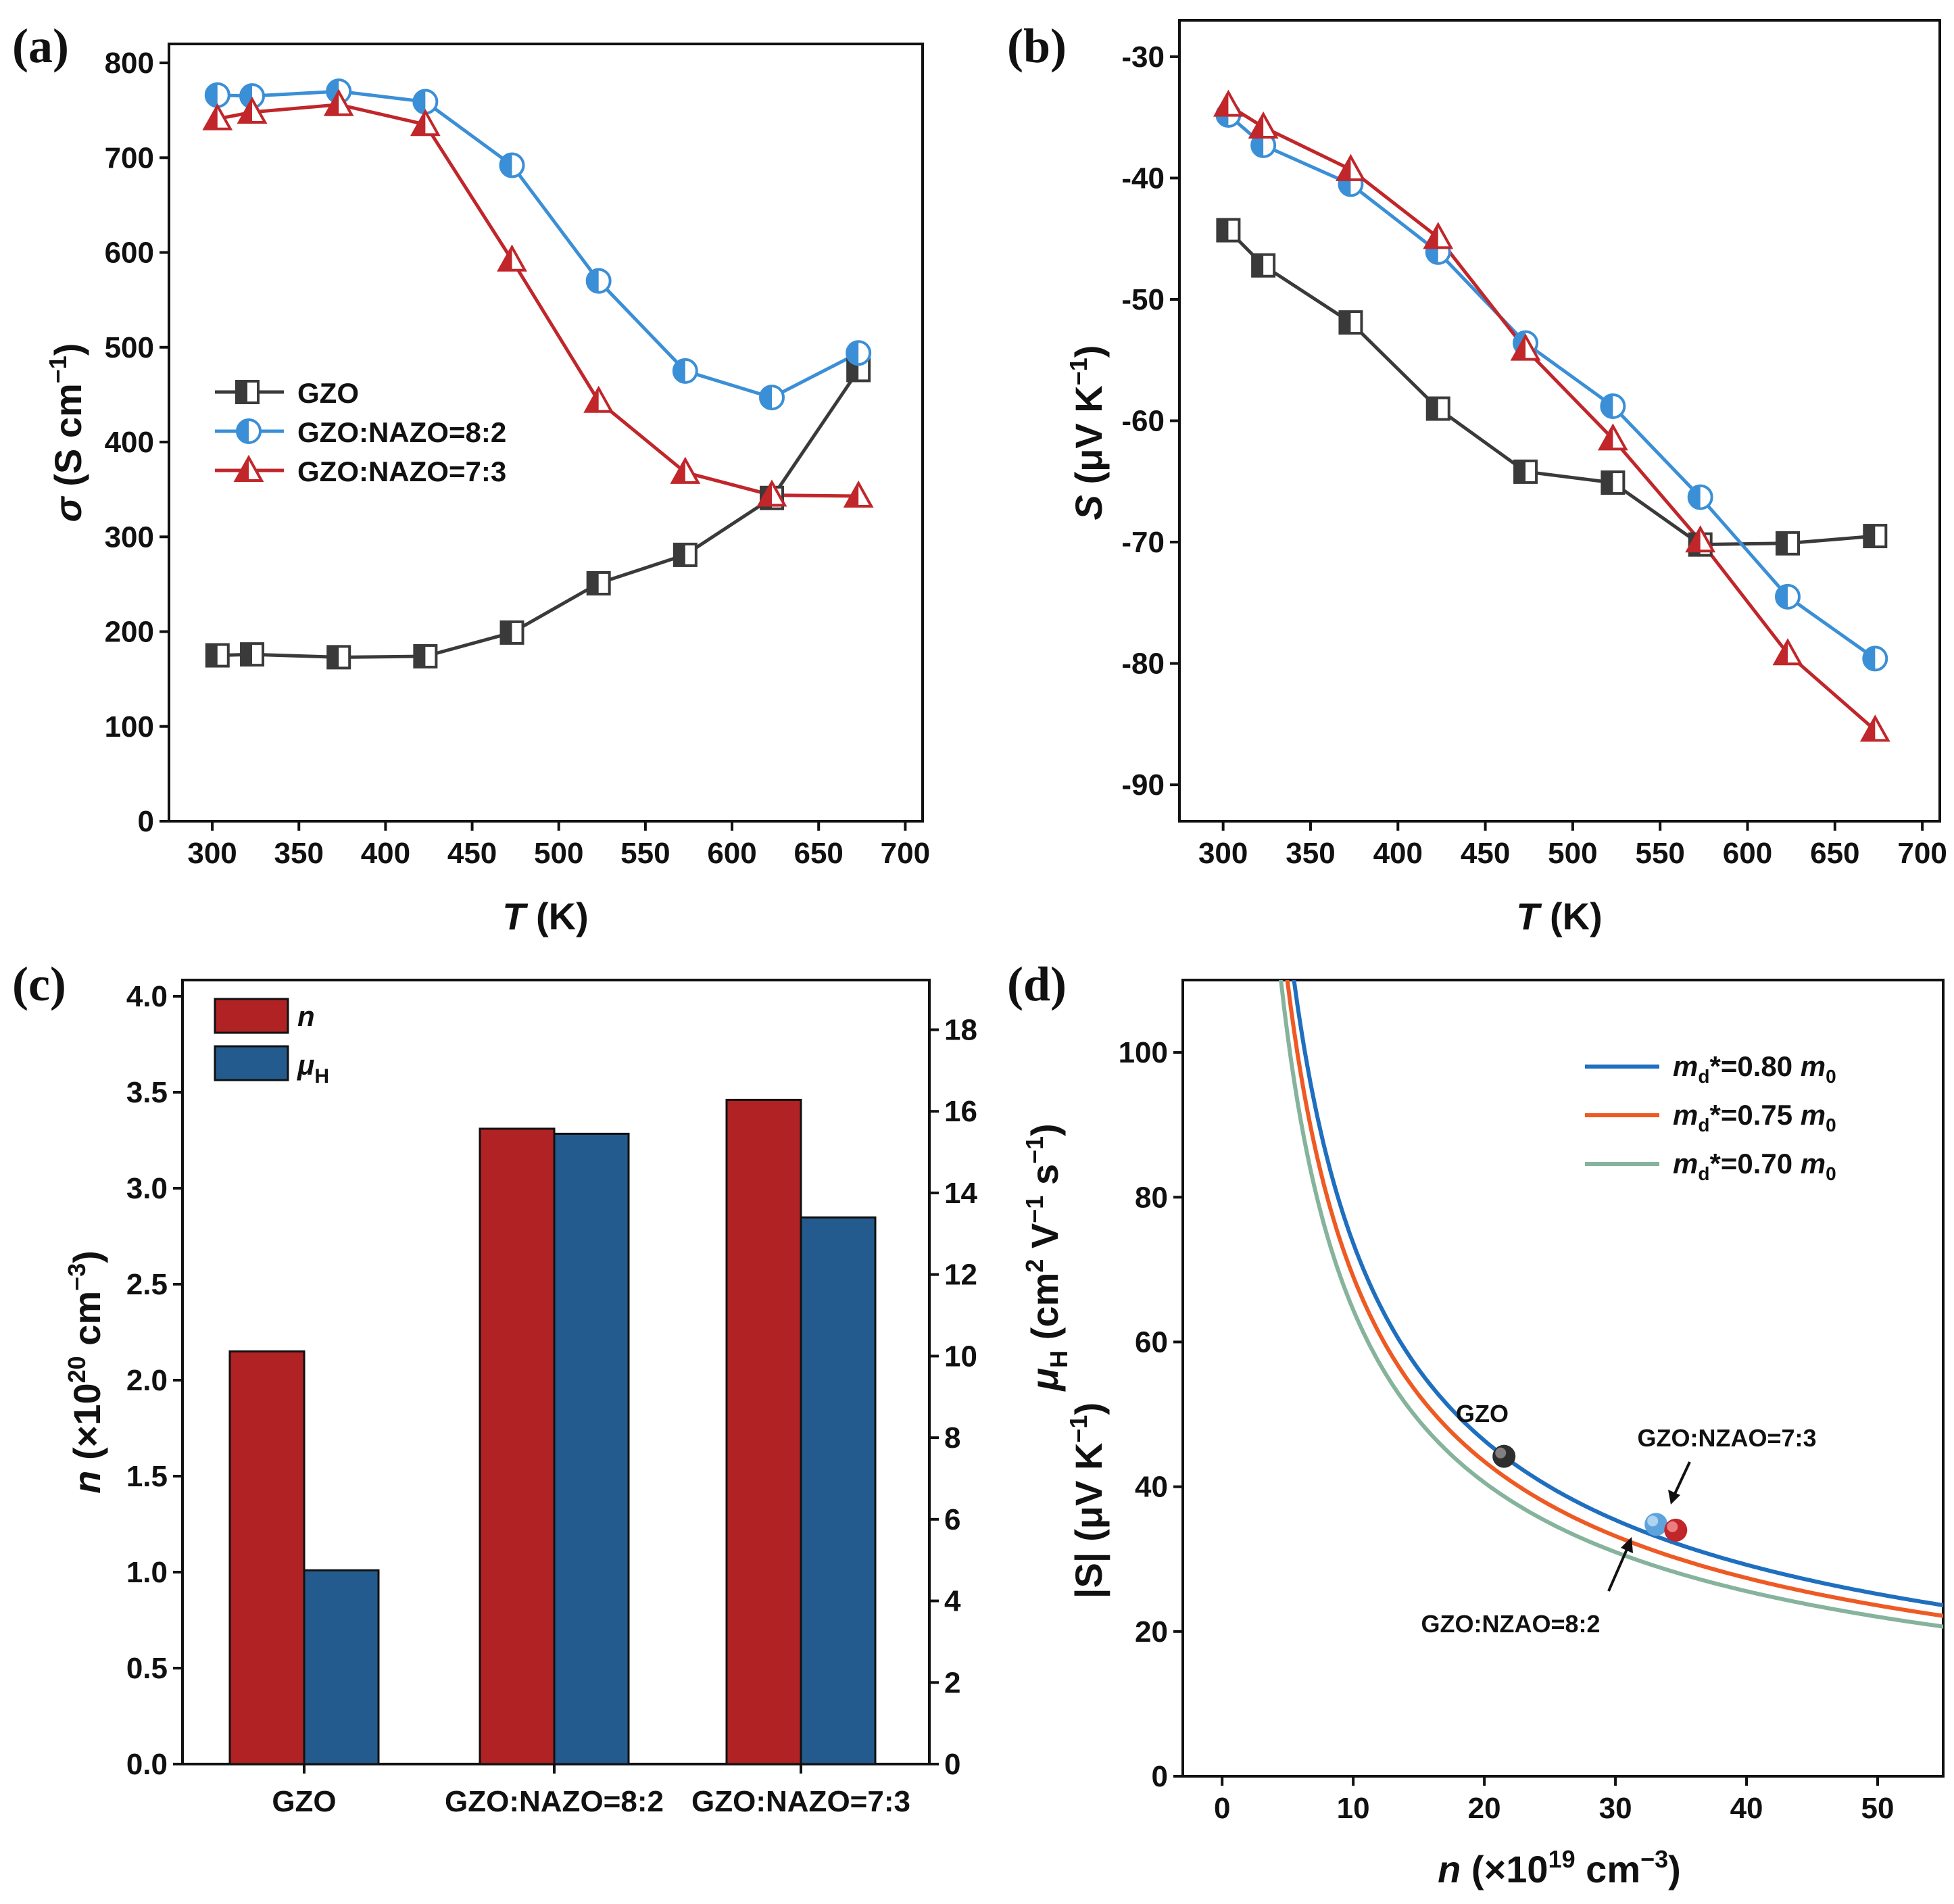 The height and width of the screenshot is (1904, 1954). What do you see at coordinates (1559, 1868) in the screenshot?
I see `panel-d-xlabel: n (×1019 cm−3)` at bounding box center [1559, 1868].